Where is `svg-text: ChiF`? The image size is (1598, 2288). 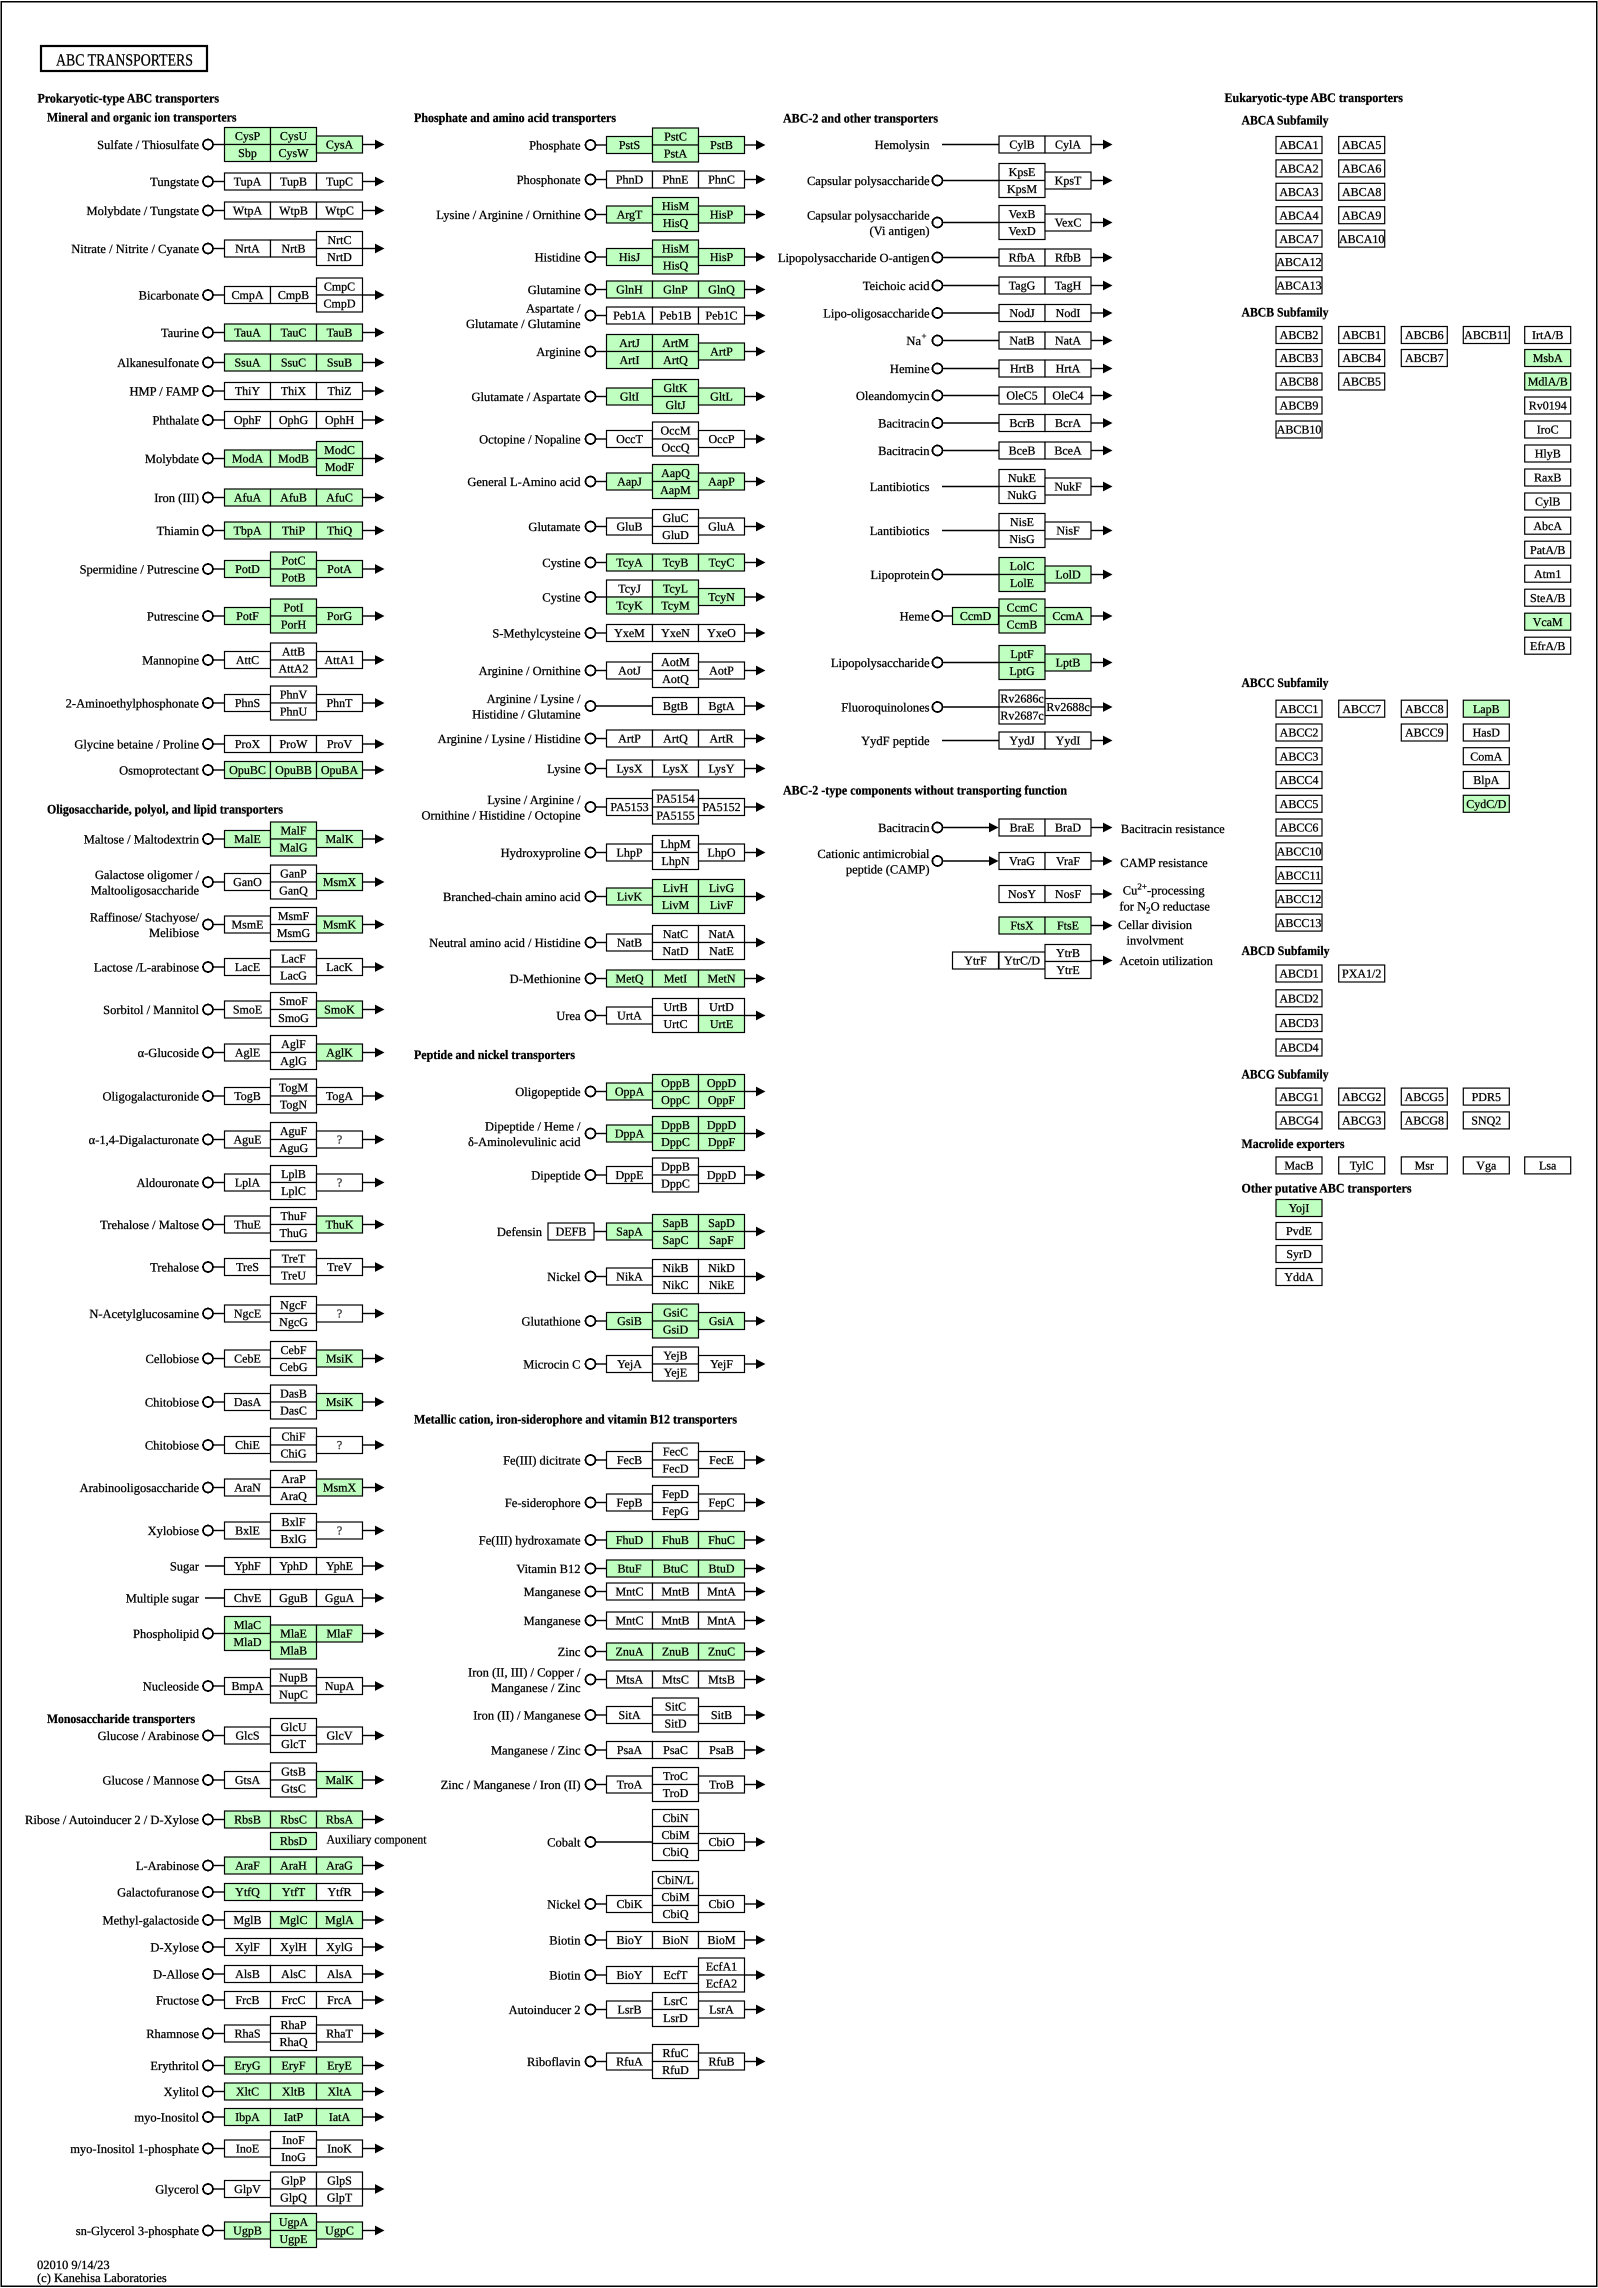
svg-text: ChiF is located at coordinates (293, 1437).